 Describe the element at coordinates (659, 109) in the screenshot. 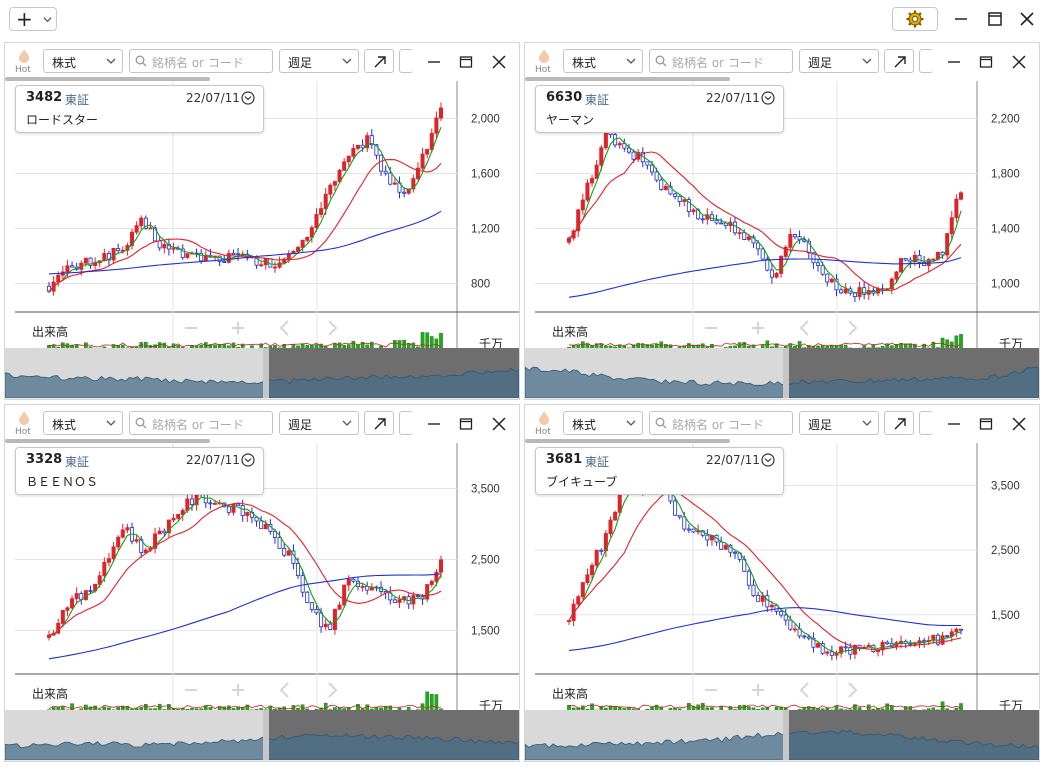

I see `stock-info-box: 6630 東証 22/07/11 ヤーマン` at that location.